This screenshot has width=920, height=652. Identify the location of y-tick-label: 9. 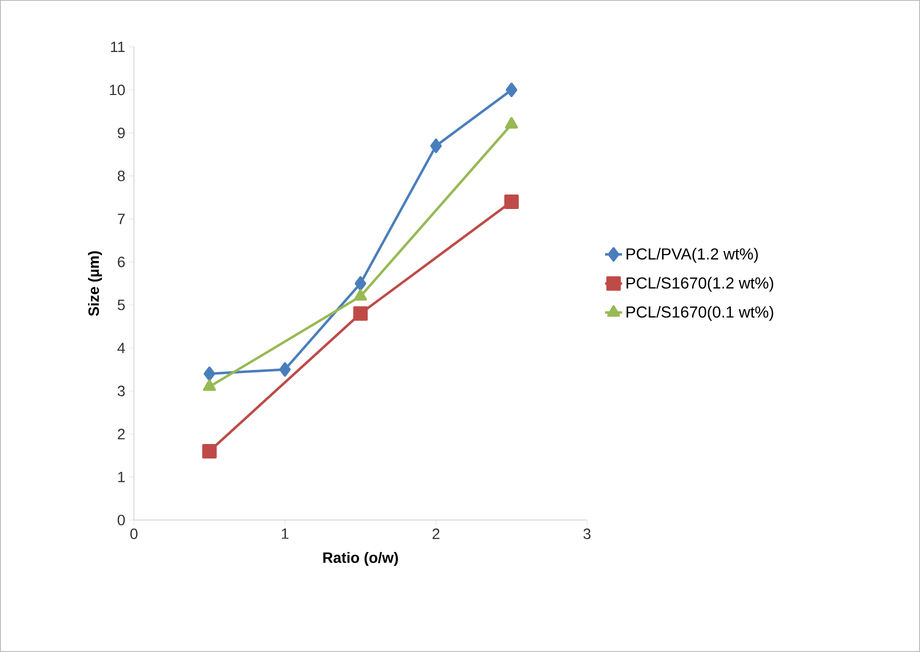
(121, 133).